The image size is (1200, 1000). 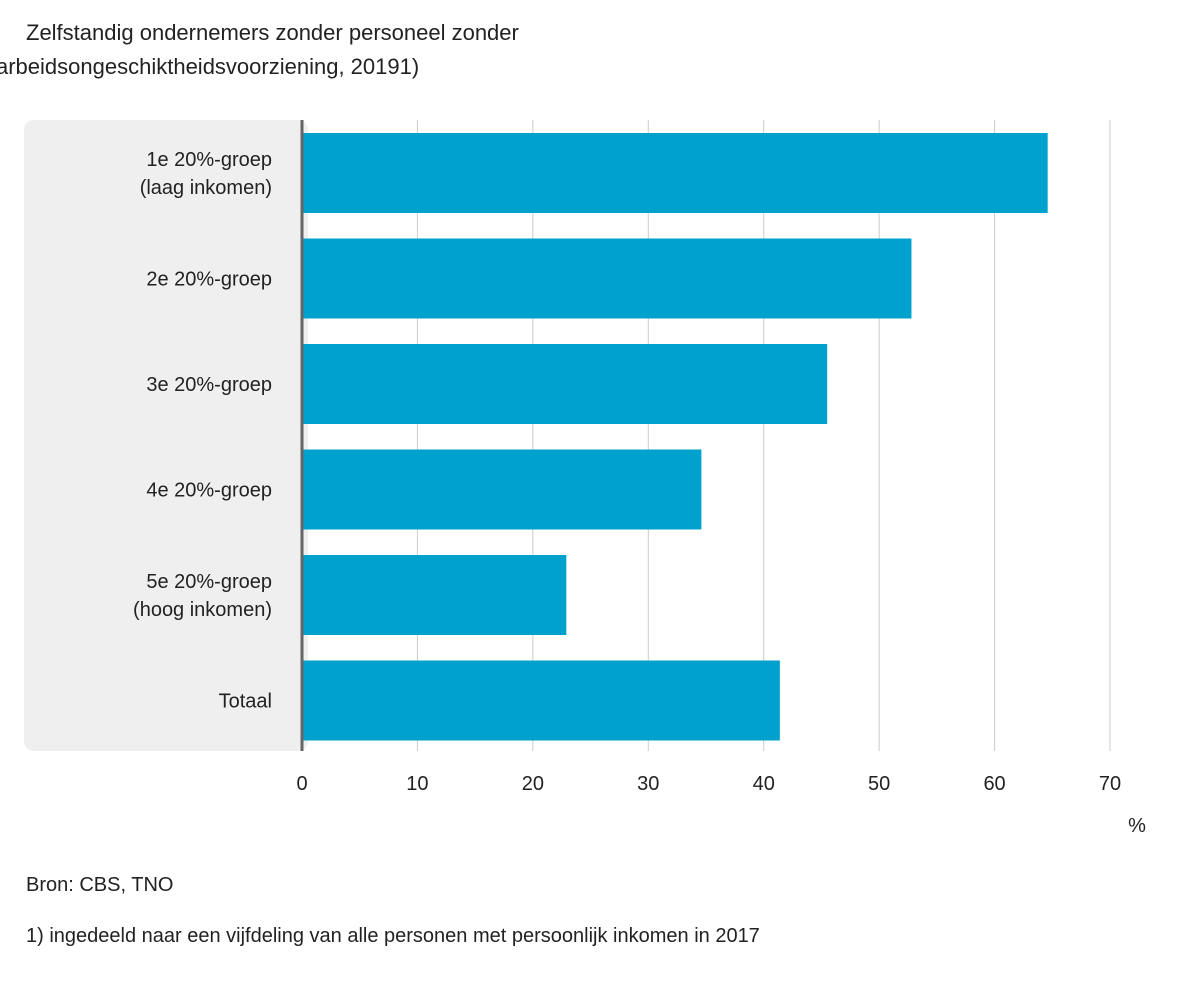 I want to click on x-tick-label: 60, so click(x=994, y=784).